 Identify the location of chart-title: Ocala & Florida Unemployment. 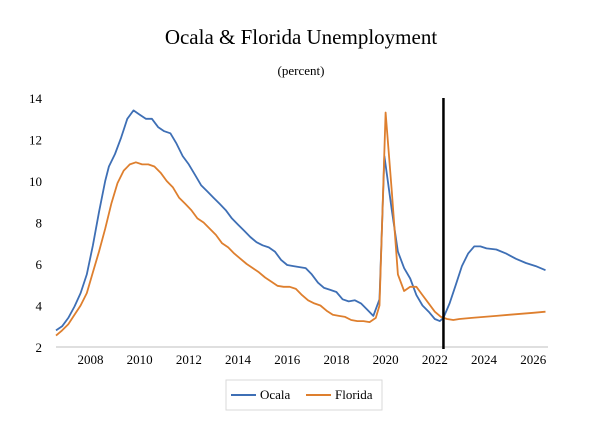
(301, 37).